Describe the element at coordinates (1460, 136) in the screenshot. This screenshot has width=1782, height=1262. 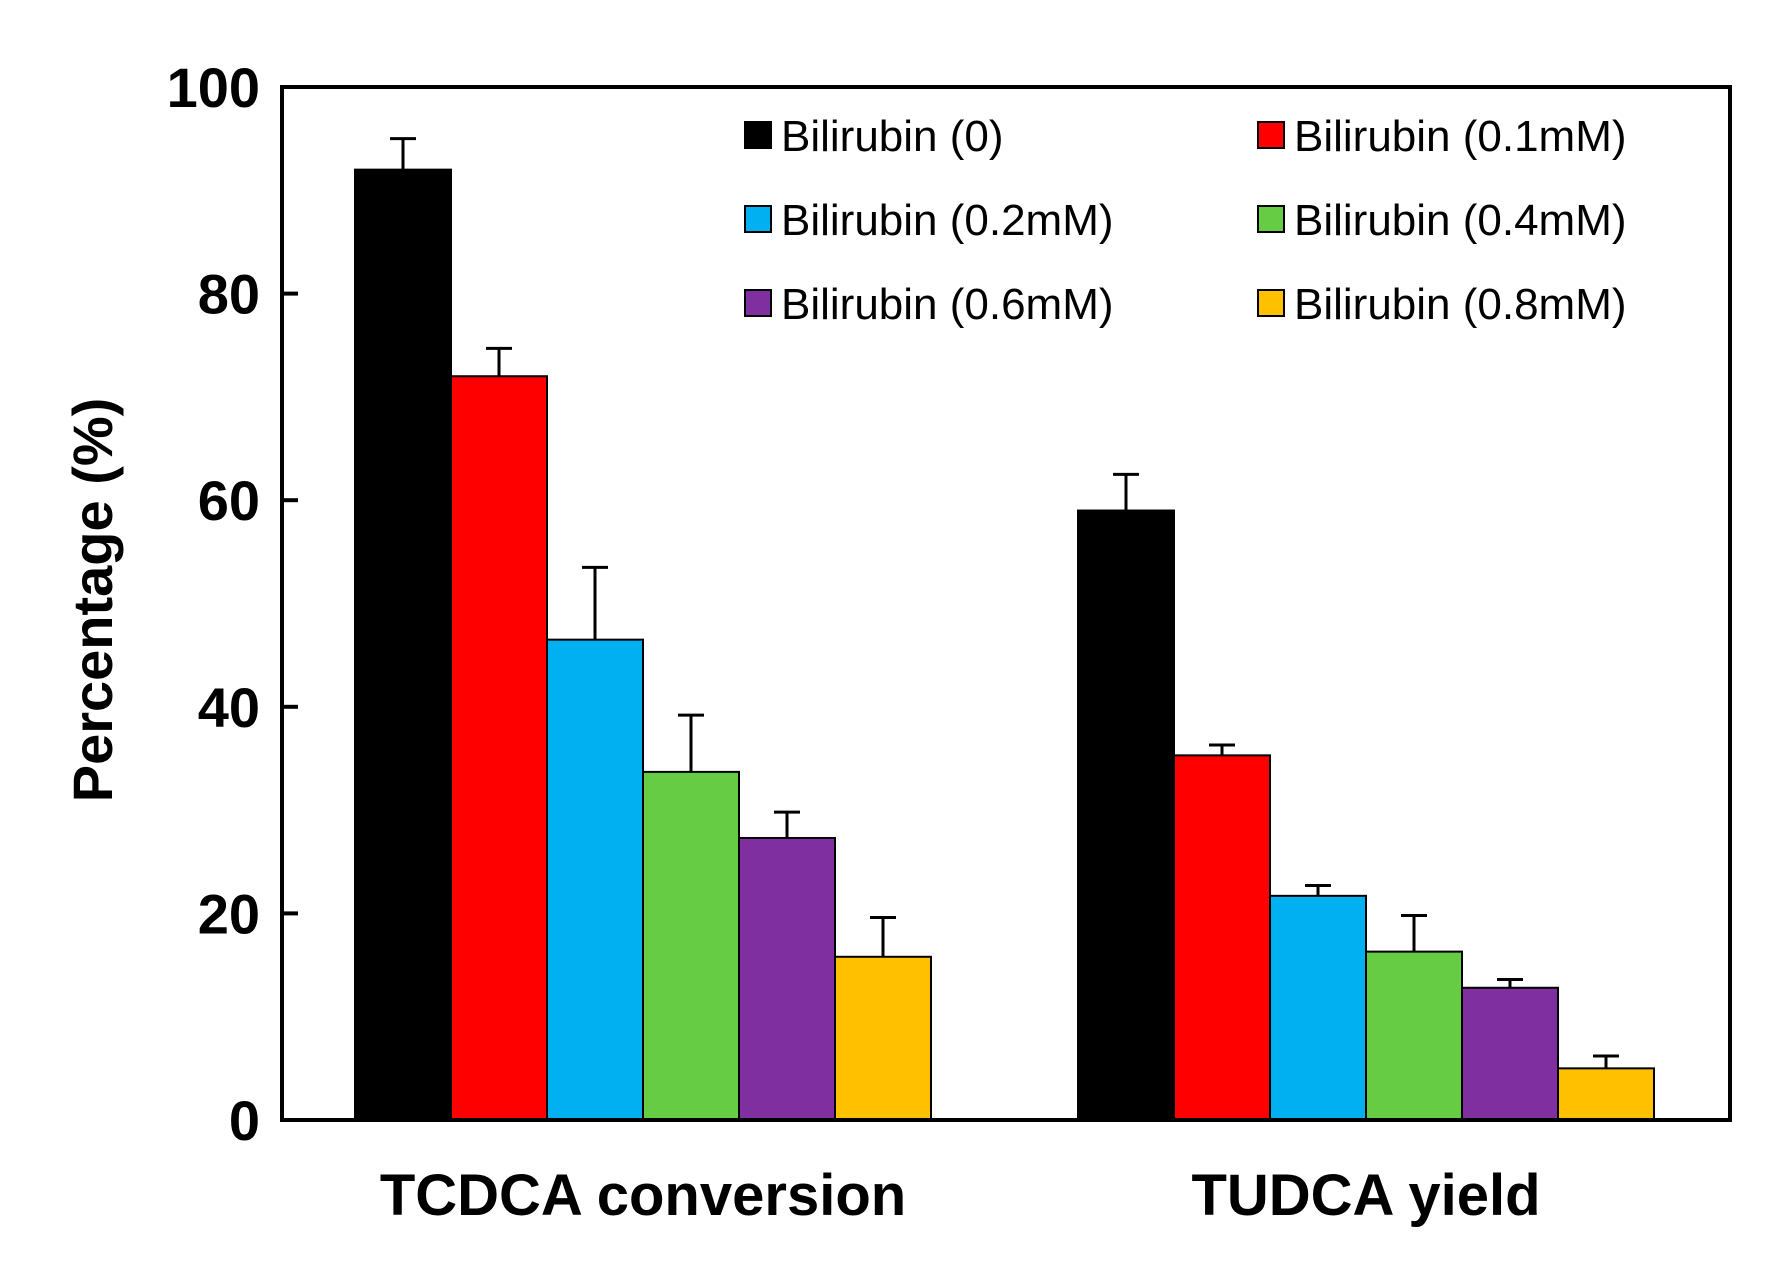
I see `legend-label: Bilirubin (0.1mM)` at that location.